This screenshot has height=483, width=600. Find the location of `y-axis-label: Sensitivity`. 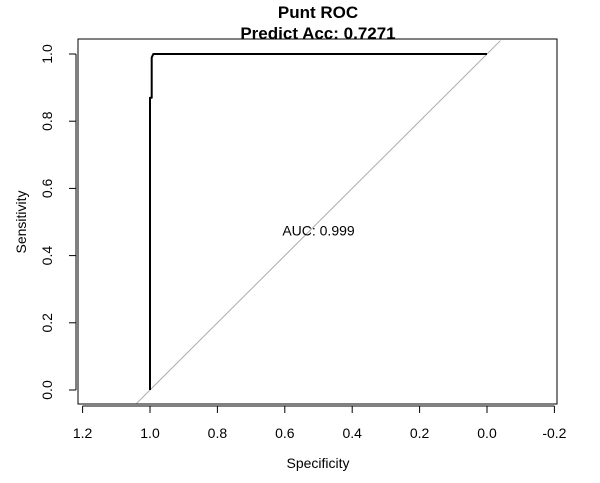

y-axis-label: Sensitivity is located at coordinates (21, 221).